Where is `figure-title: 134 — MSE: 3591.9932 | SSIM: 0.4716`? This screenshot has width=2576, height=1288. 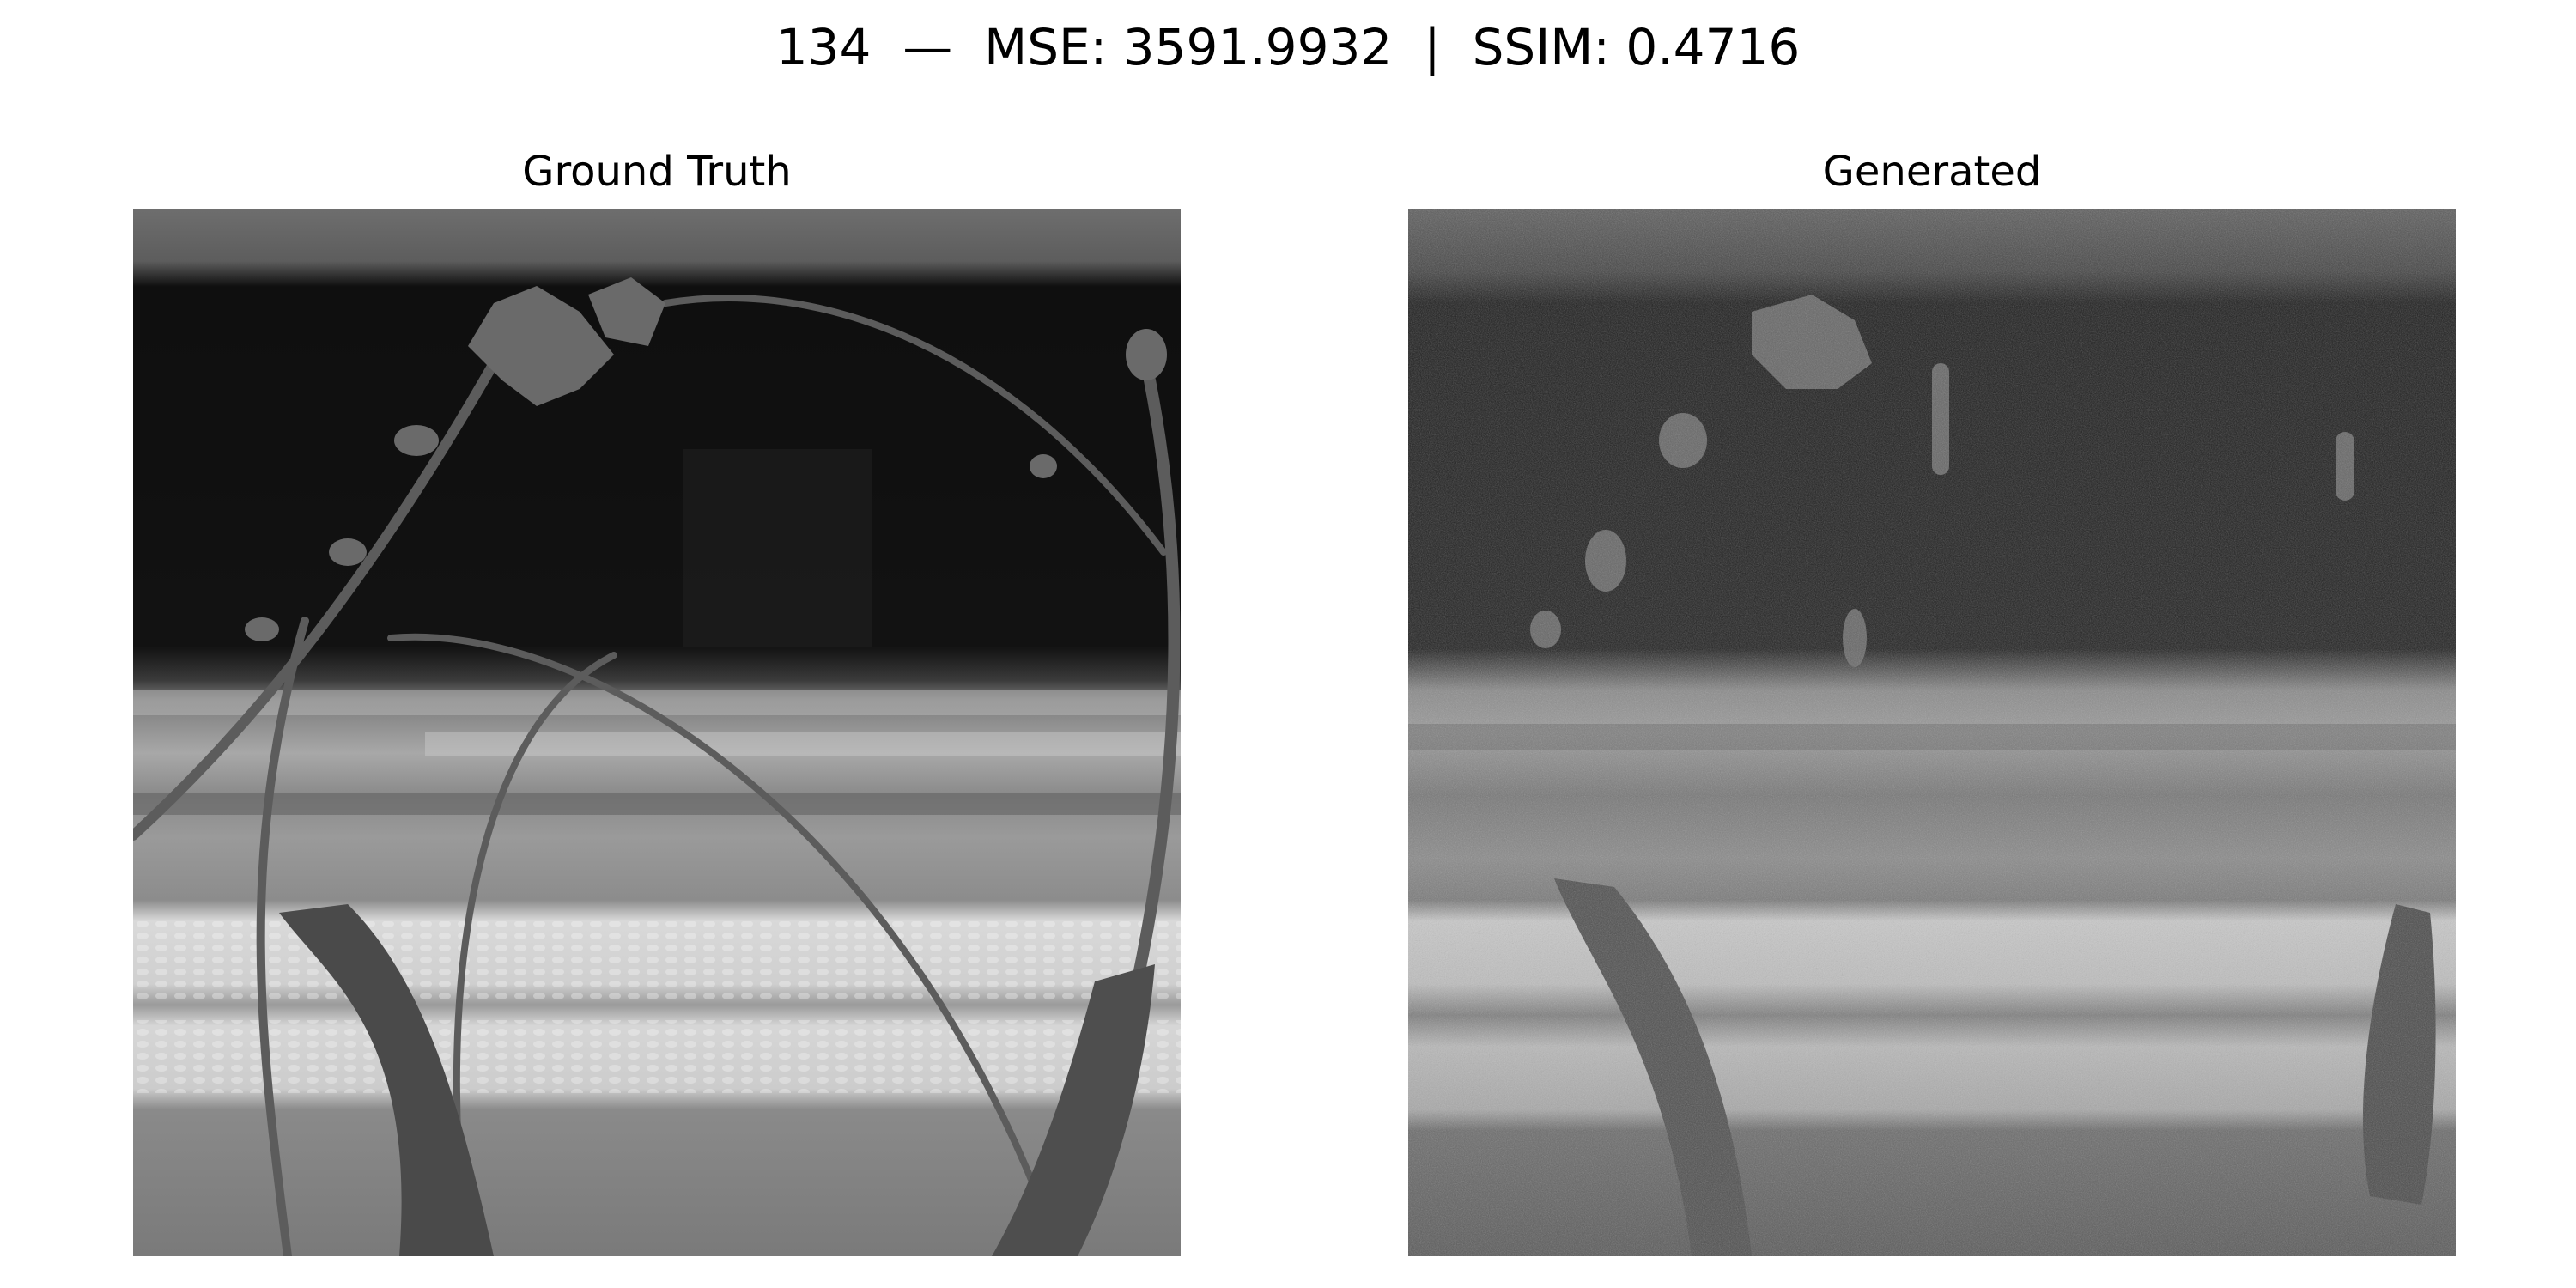
figure-title: 134 — MSE: 3591.9932 | SSIM: 0.4716 is located at coordinates (1288, 47).